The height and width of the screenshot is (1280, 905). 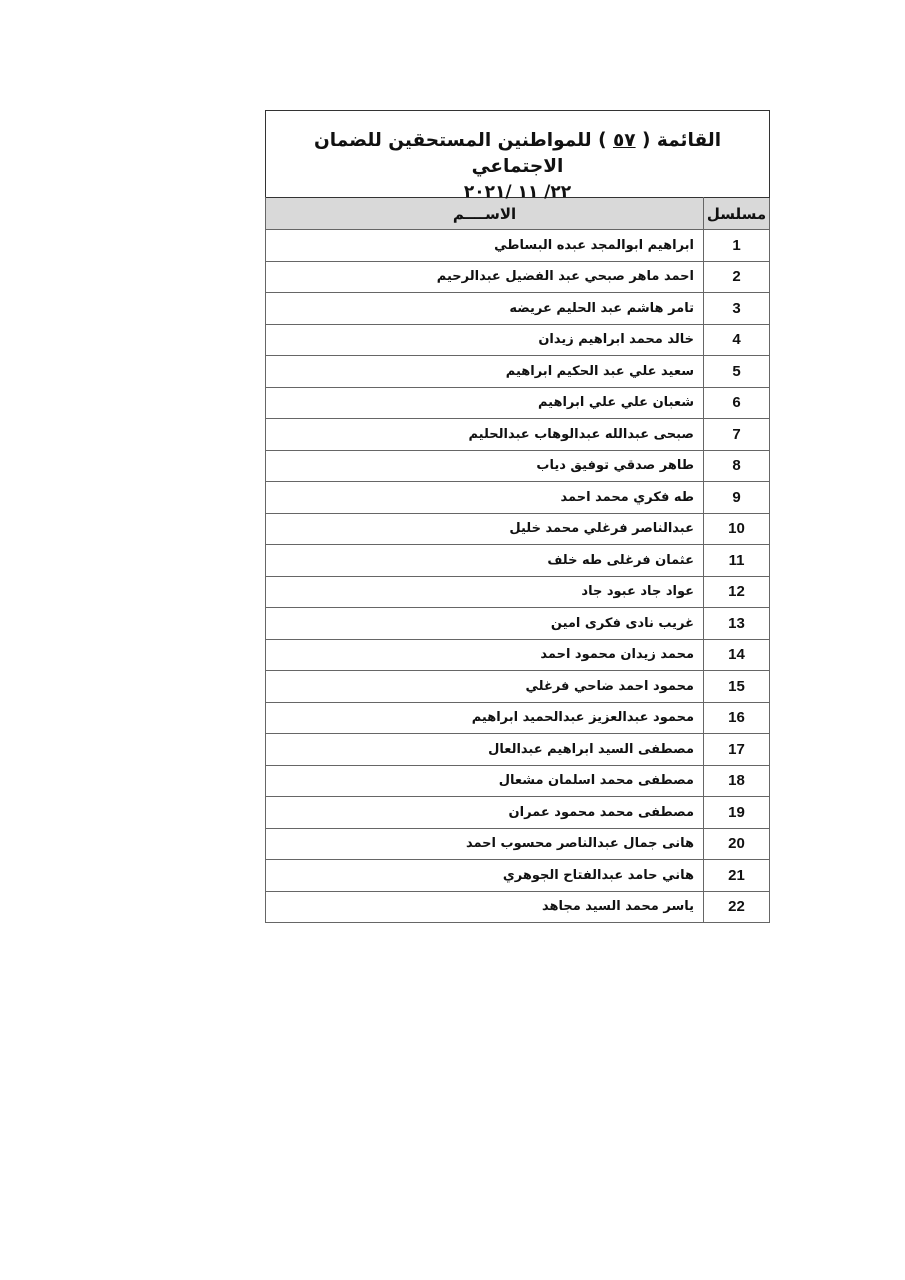 I want to click on name-cell: طاهر صدقي توفيق دياب, so click(x=484, y=465).